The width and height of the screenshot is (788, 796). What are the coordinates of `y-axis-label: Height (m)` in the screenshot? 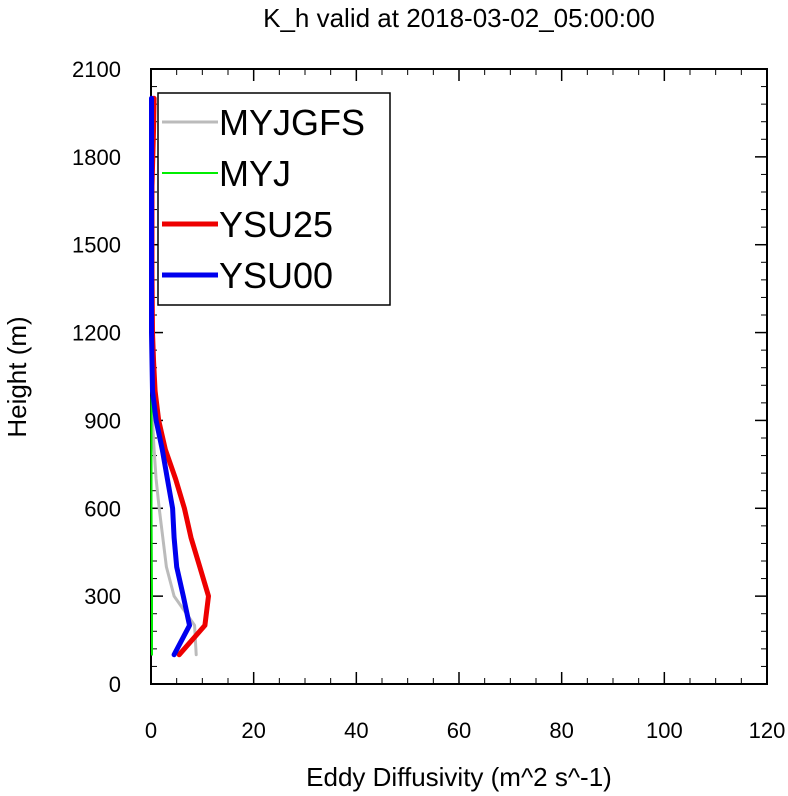 It's located at (17, 376).